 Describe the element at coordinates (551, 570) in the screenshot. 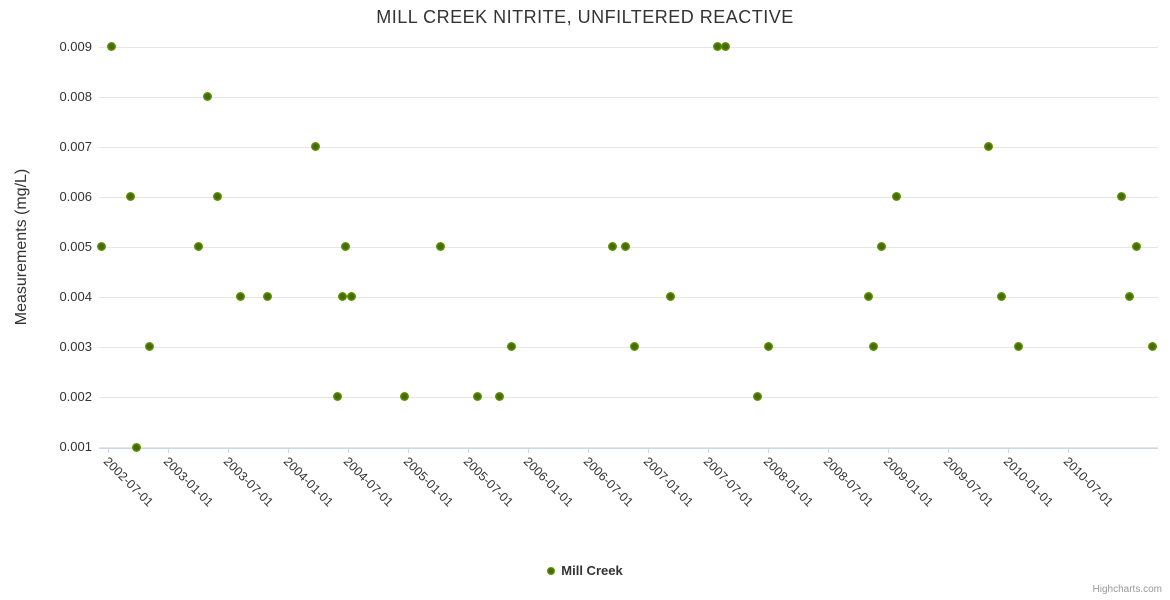

I see `legend-marker-icon` at that location.